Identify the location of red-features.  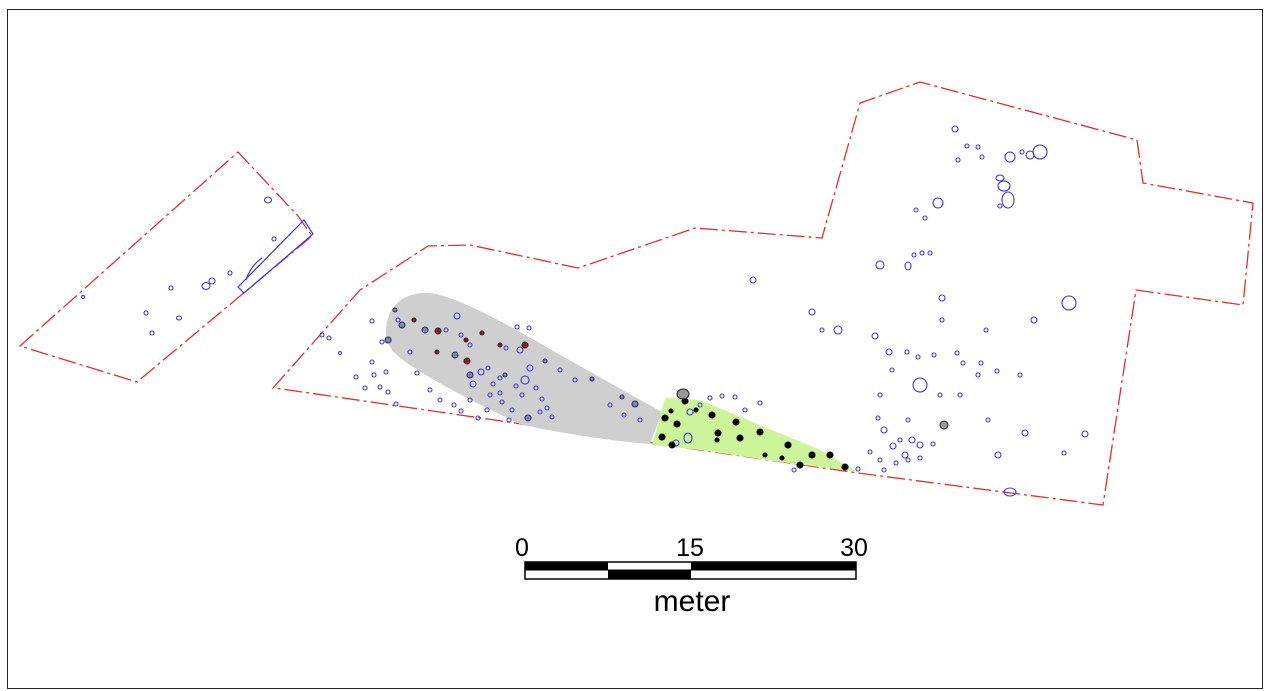
(470, 341).